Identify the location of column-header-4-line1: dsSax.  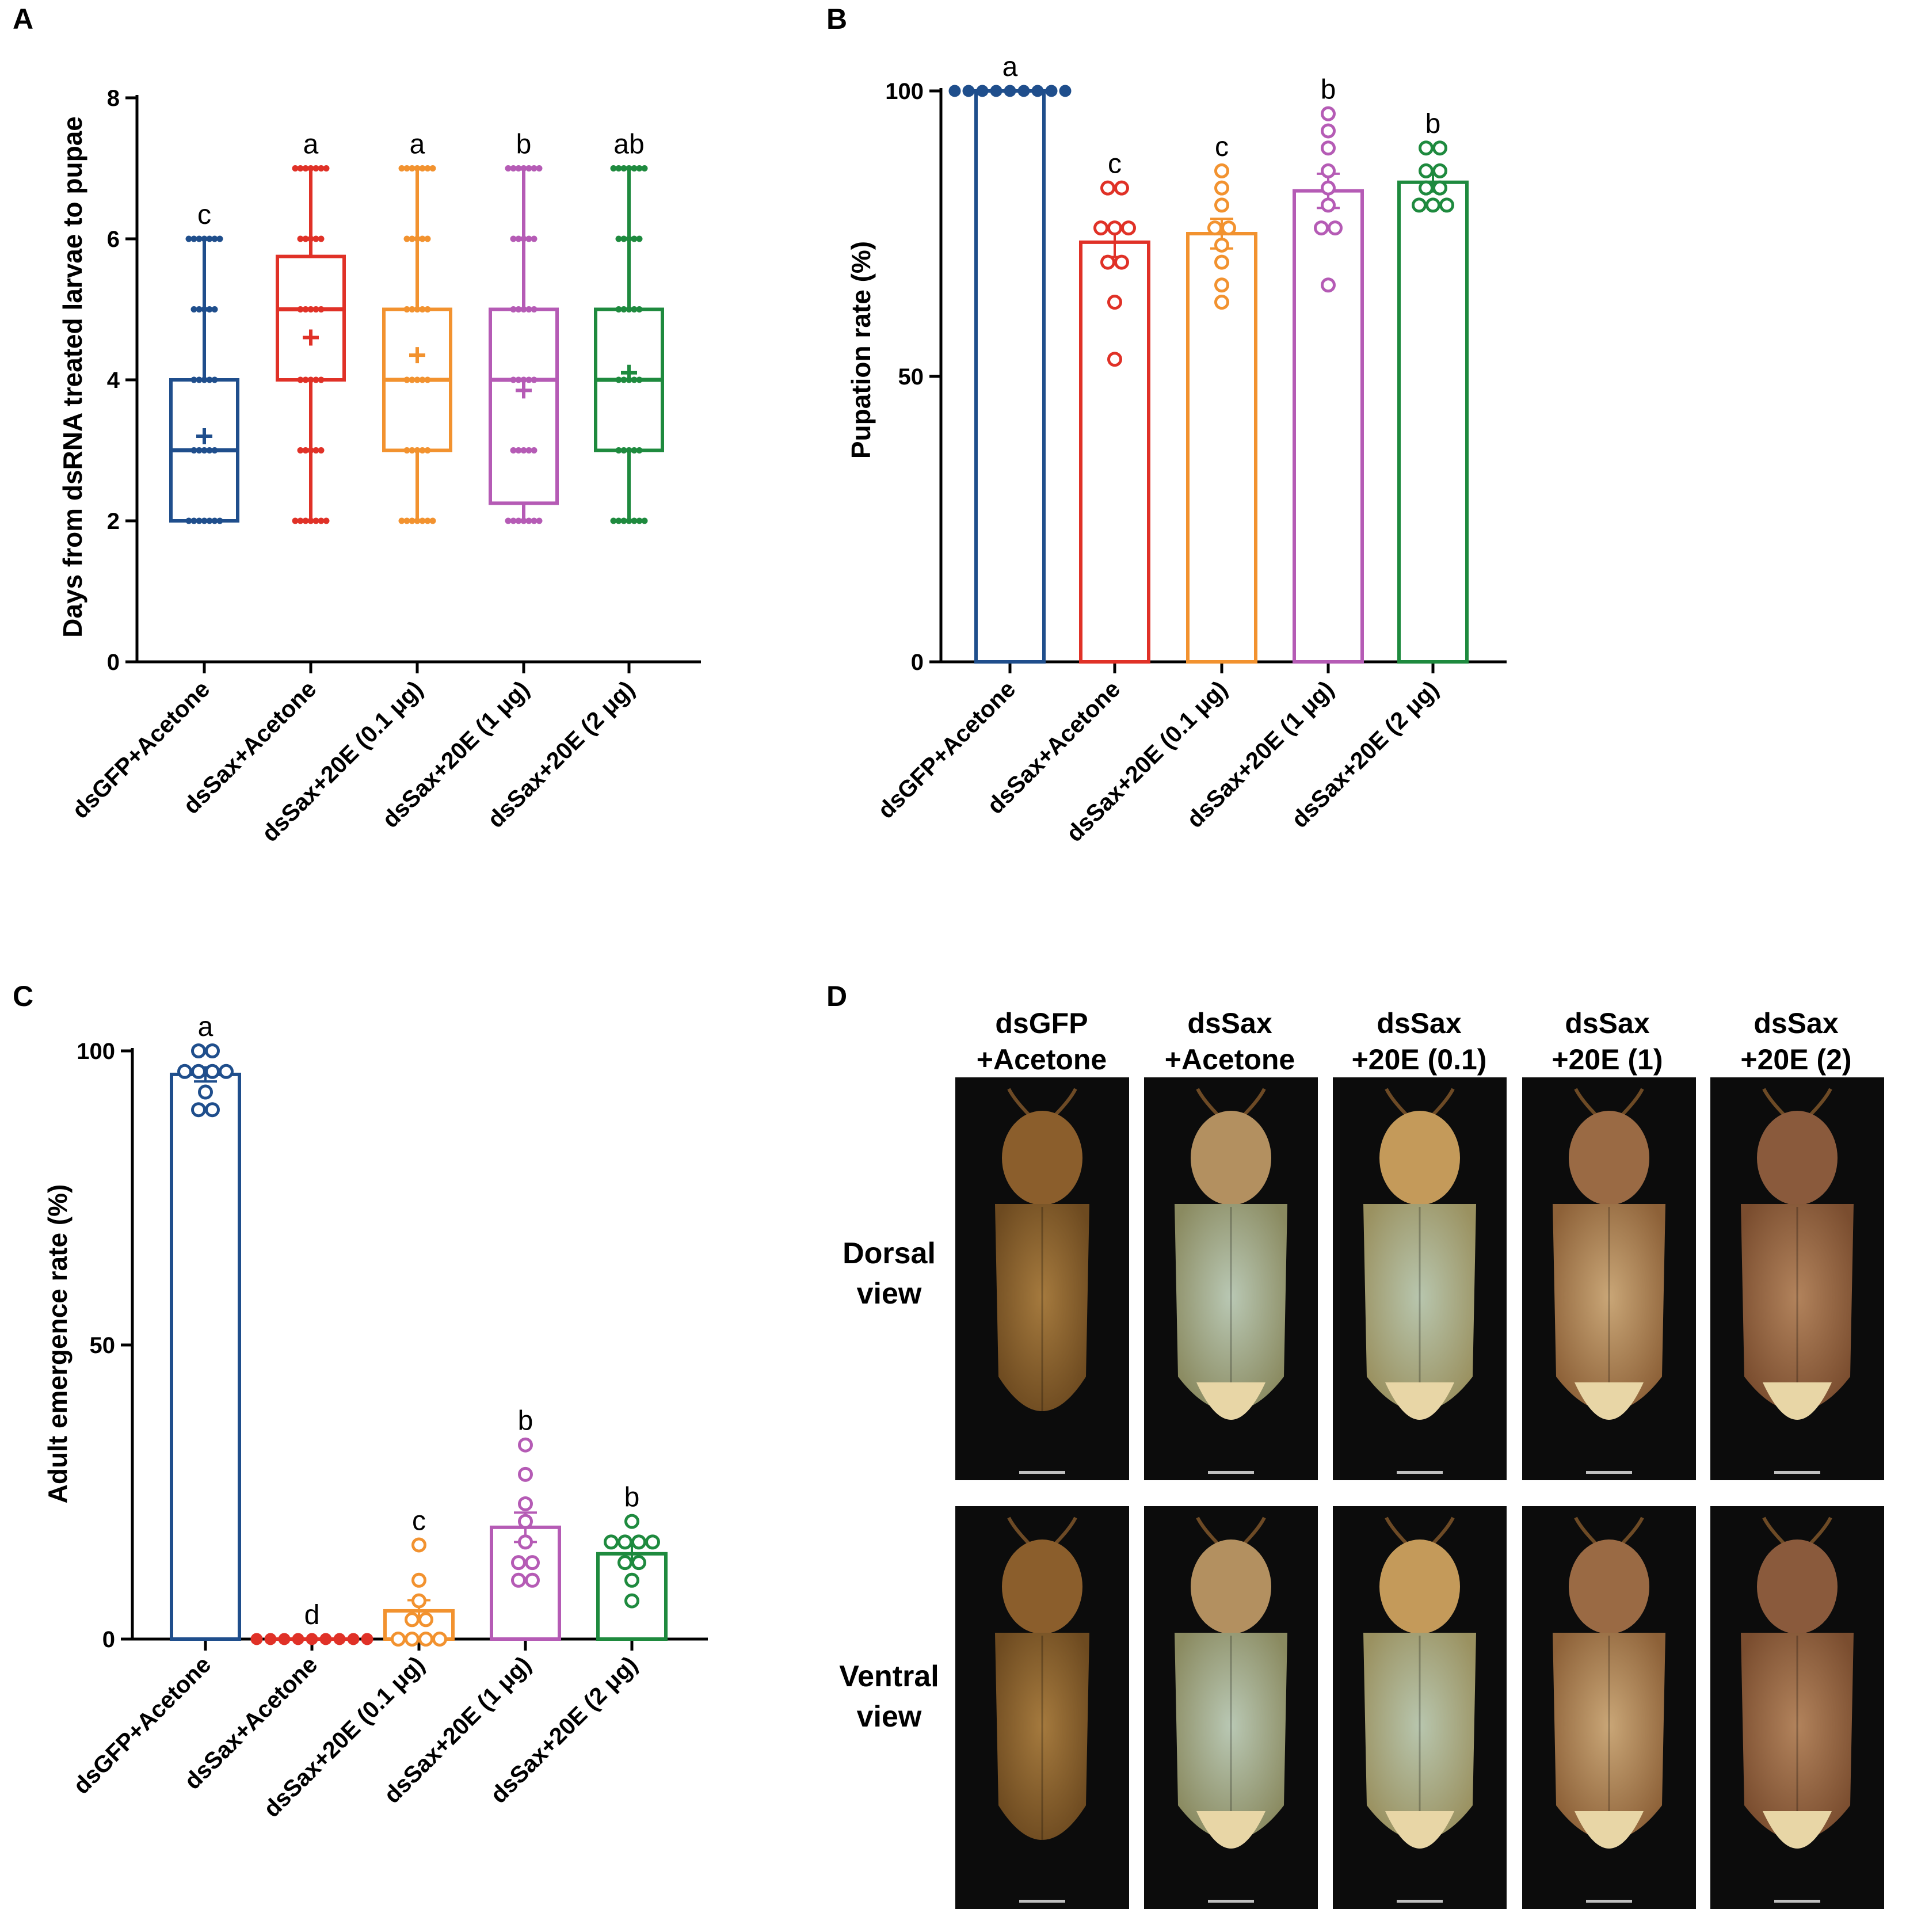
(1607, 1023).